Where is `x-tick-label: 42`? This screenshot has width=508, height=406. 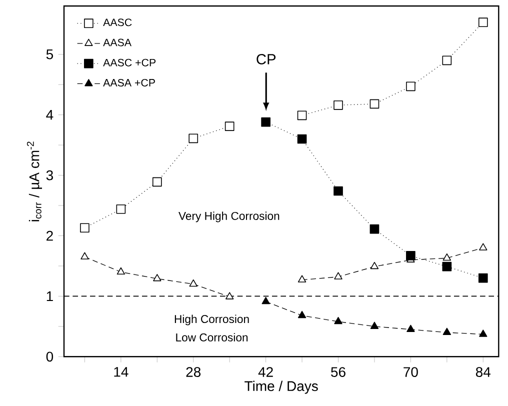
x-tick-label: 42 is located at coordinates (265, 372).